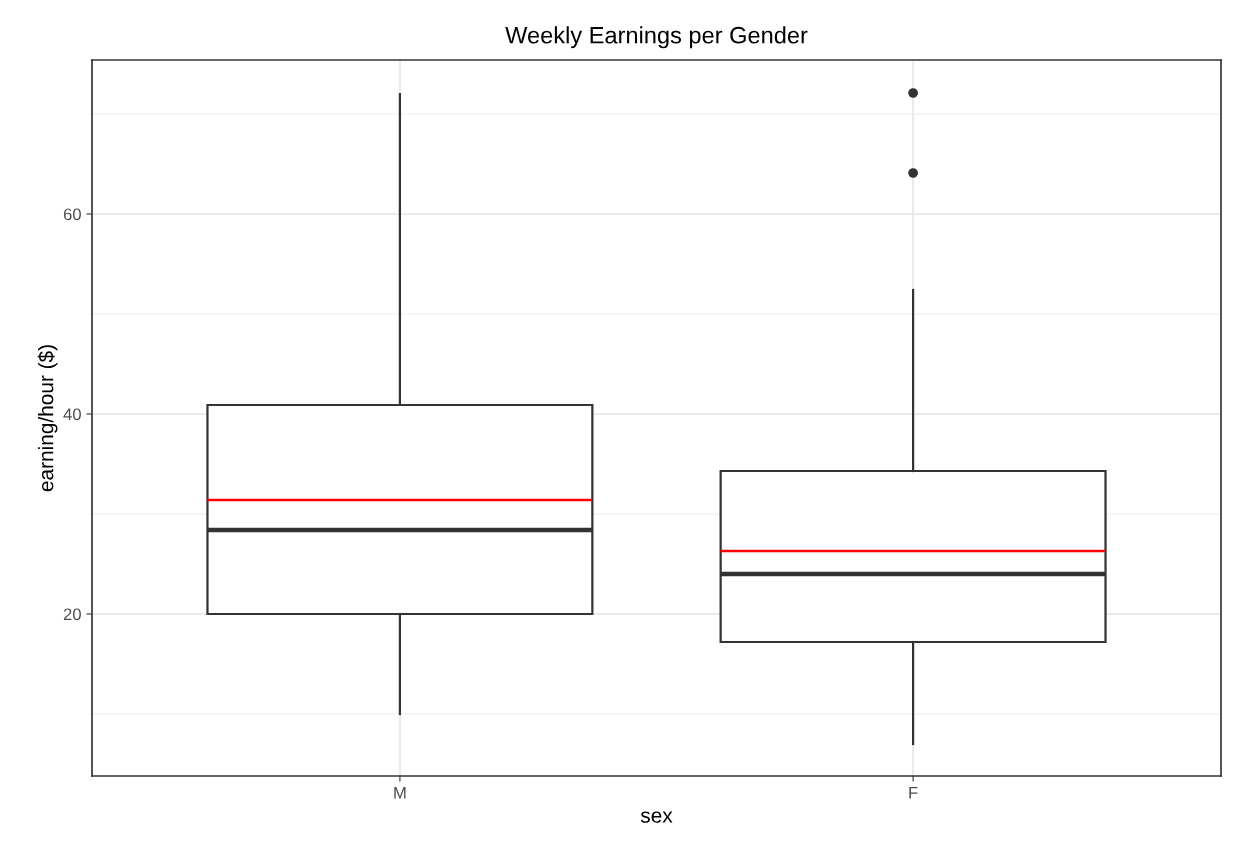 The image size is (1238, 844). Describe the element at coordinates (72, 414) in the screenshot. I see `y-tick-label: 40` at that location.